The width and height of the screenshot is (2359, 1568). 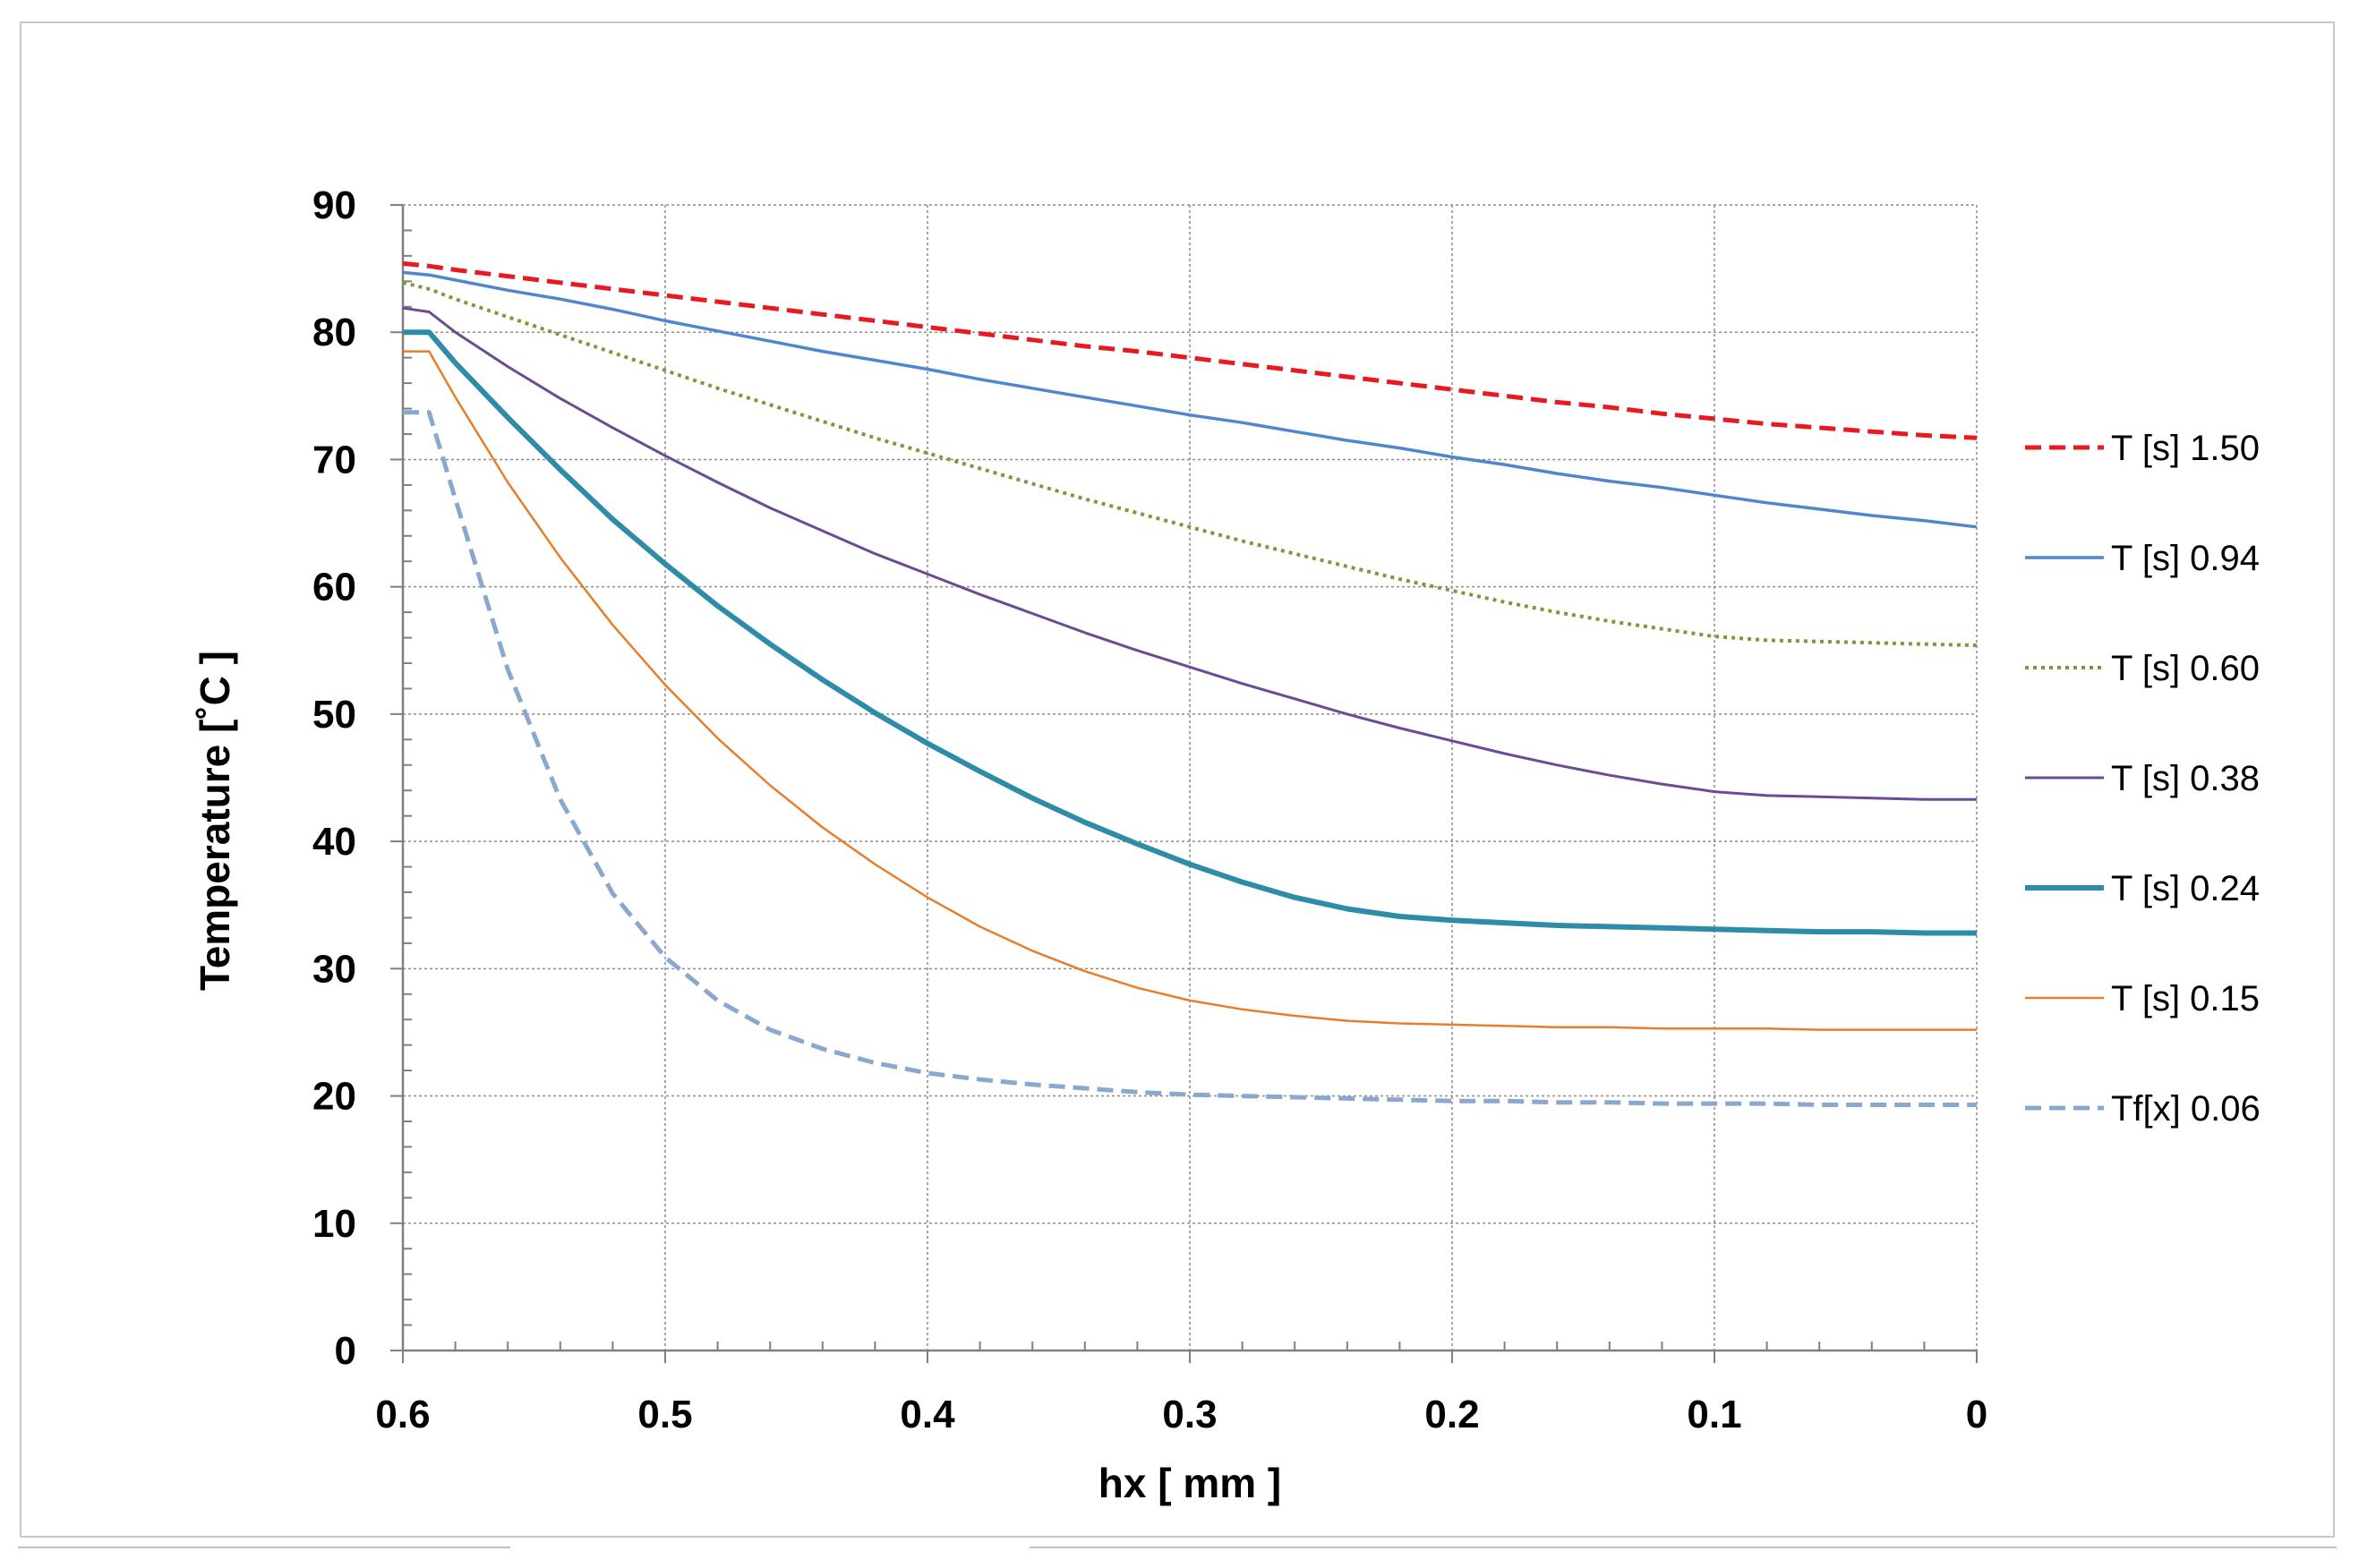 I want to click on y-tick-label: 80, so click(x=334, y=332).